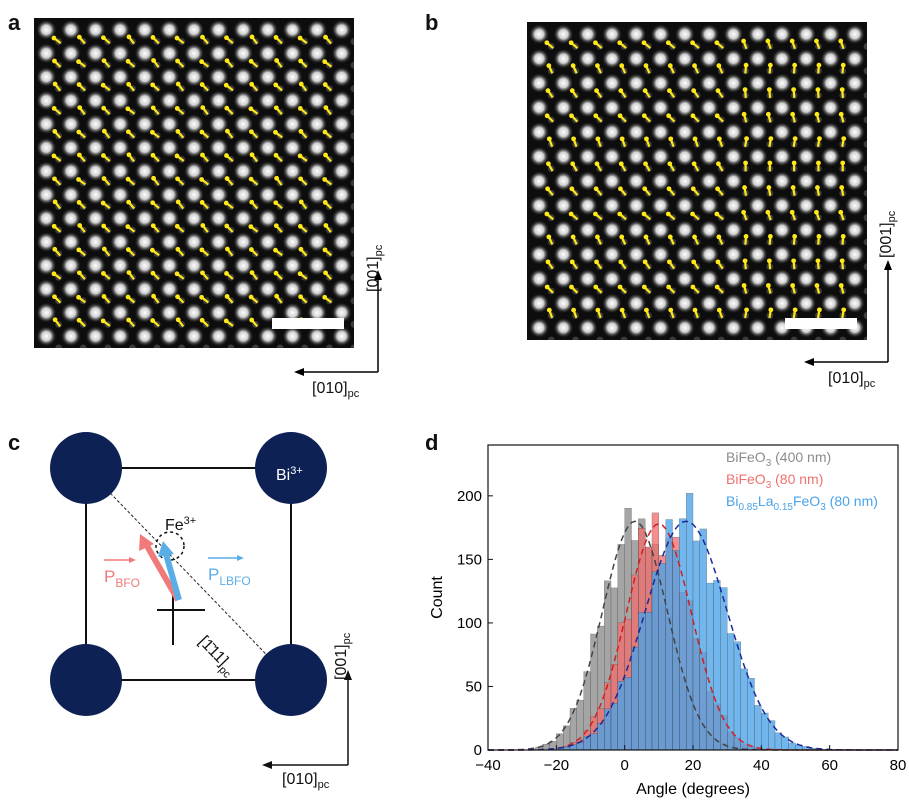 This screenshot has width=909, height=806. I want to click on axis-arrows-b, so click(850, 312).